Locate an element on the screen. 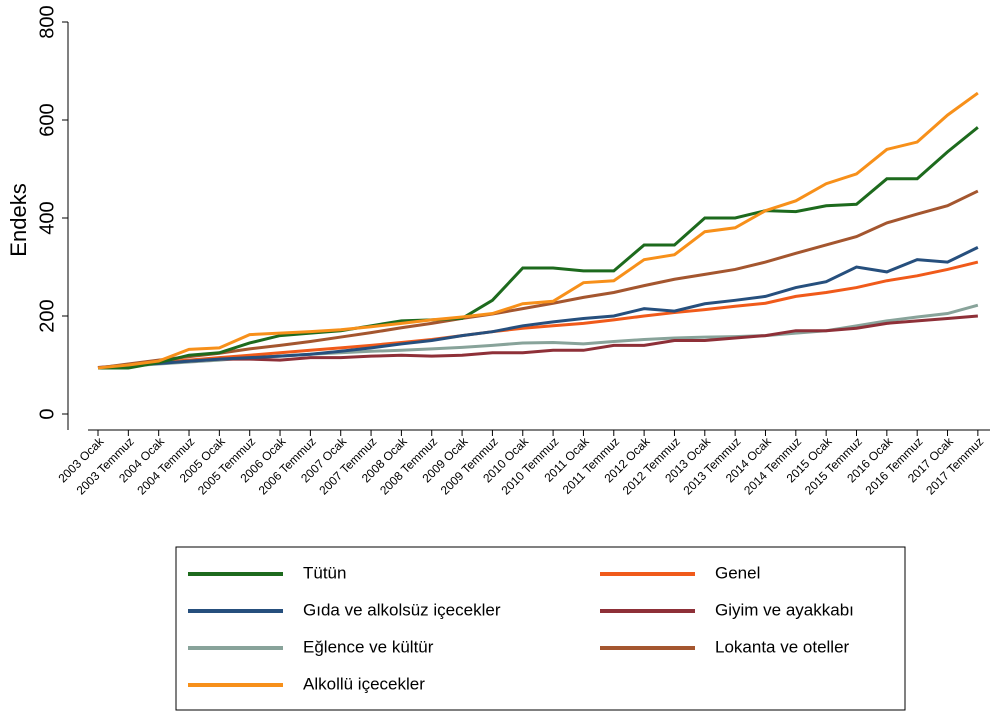 This screenshot has width=999, height=717. y-tick-label: 200 is located at coordinates (47, 315).